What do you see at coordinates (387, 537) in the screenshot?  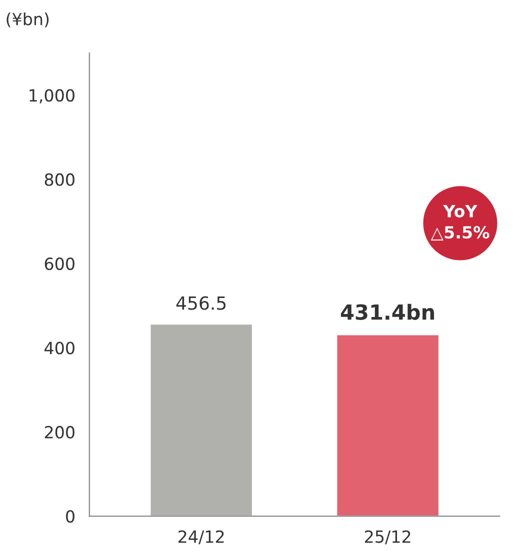 I see `x-tick-label: 25/12` at bounding box center [387, 537].